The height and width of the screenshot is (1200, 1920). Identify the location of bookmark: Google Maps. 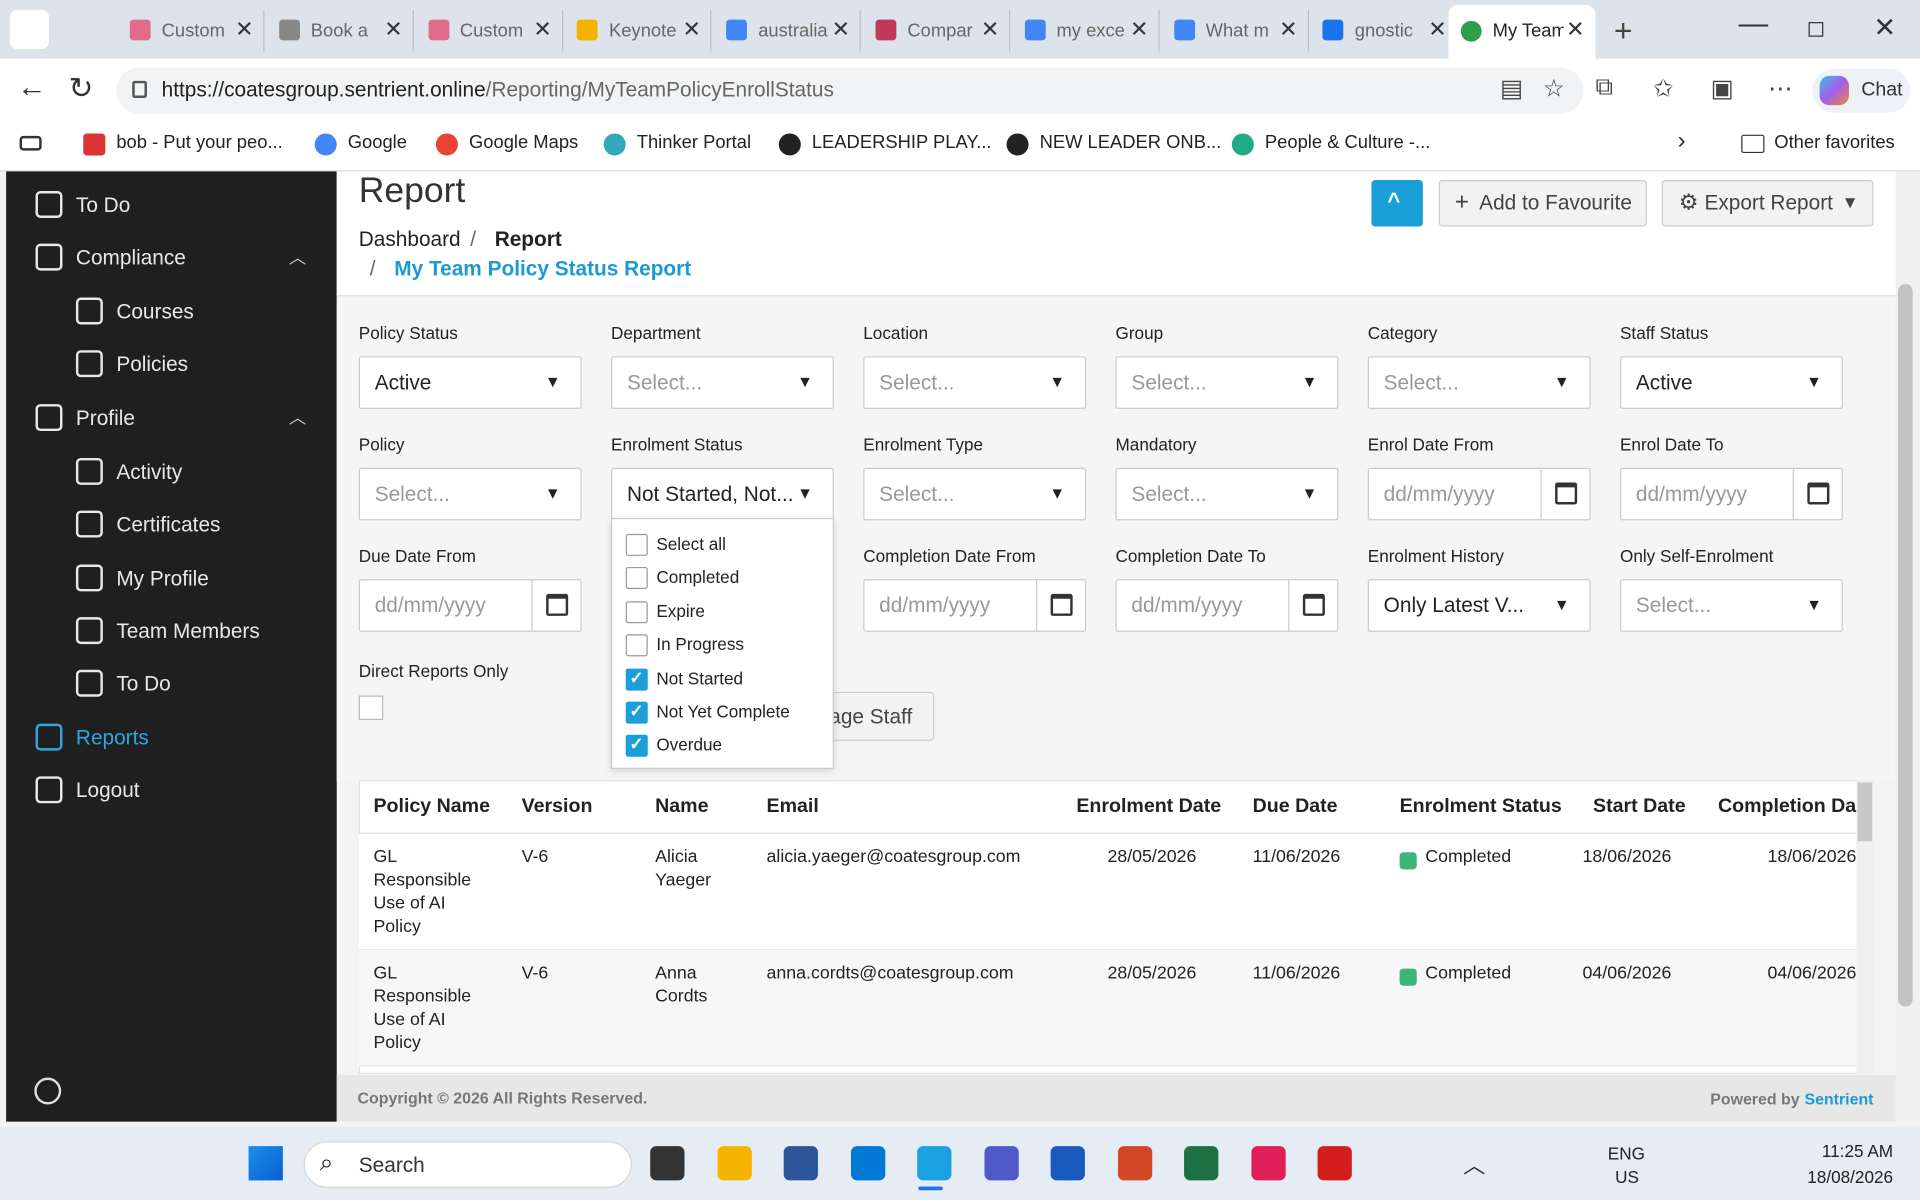
(545, 144).